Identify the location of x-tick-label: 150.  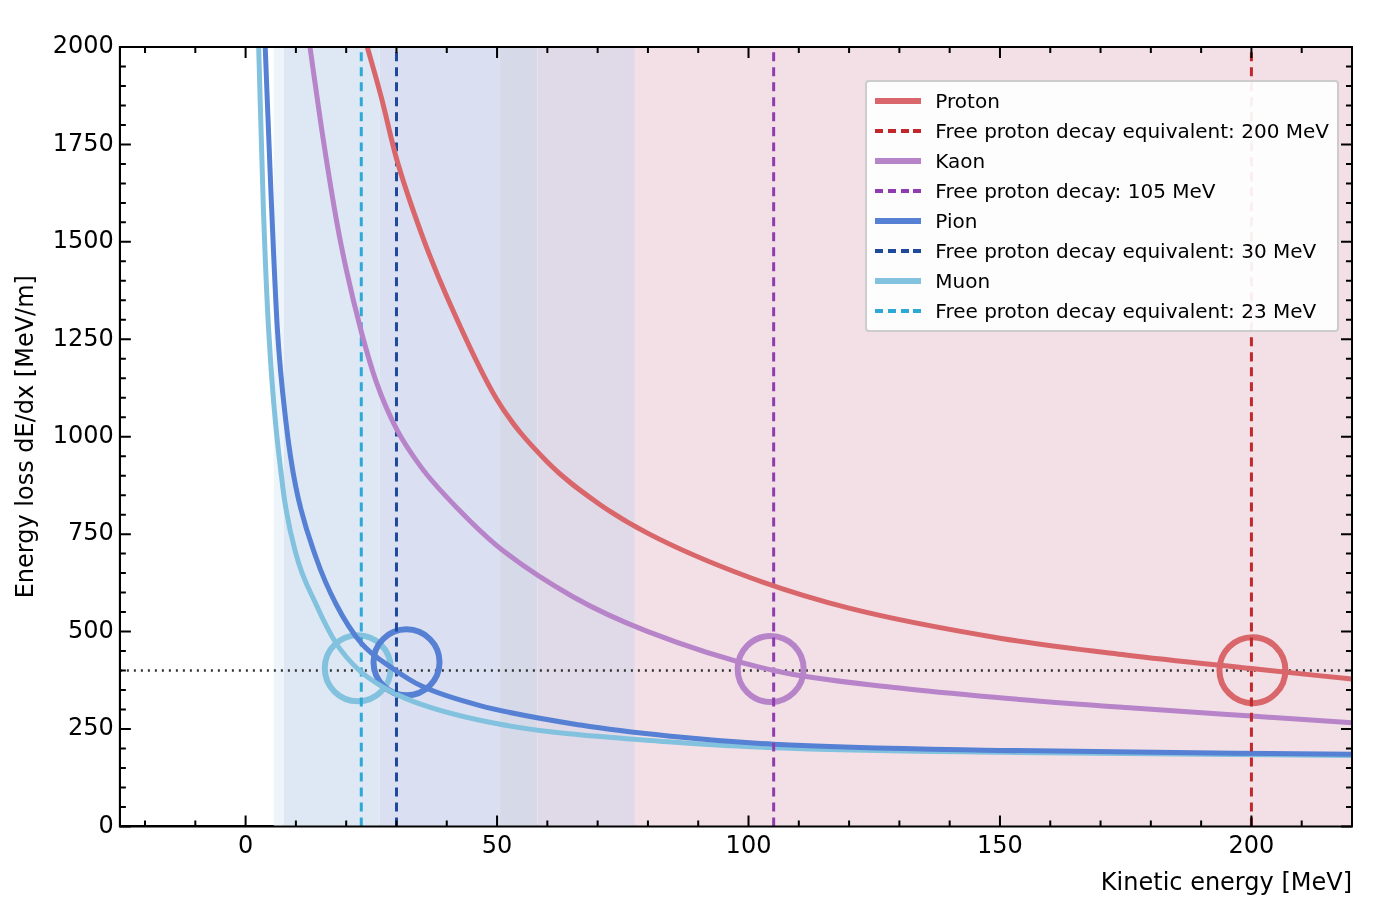
(1000, 845).